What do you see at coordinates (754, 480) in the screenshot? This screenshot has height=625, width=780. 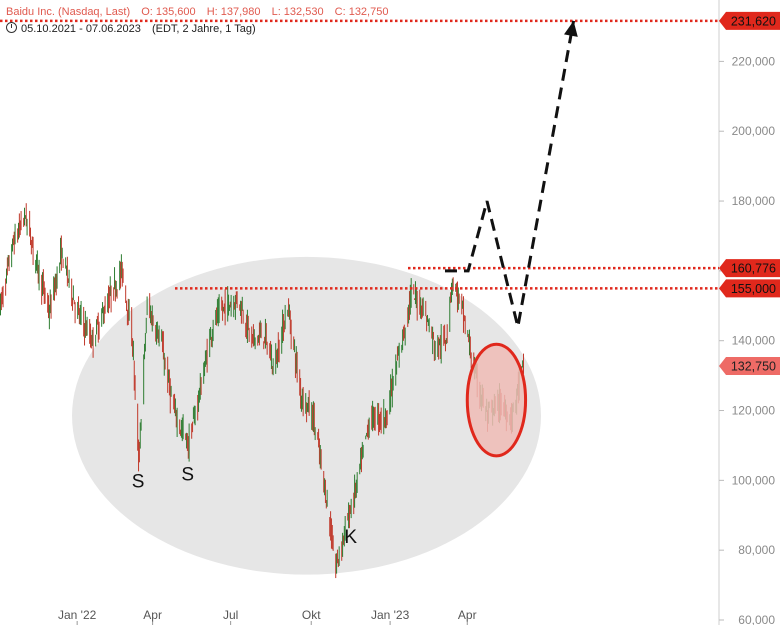 I see `y-tick-label: 100,000` at bounding box center [754, 480].